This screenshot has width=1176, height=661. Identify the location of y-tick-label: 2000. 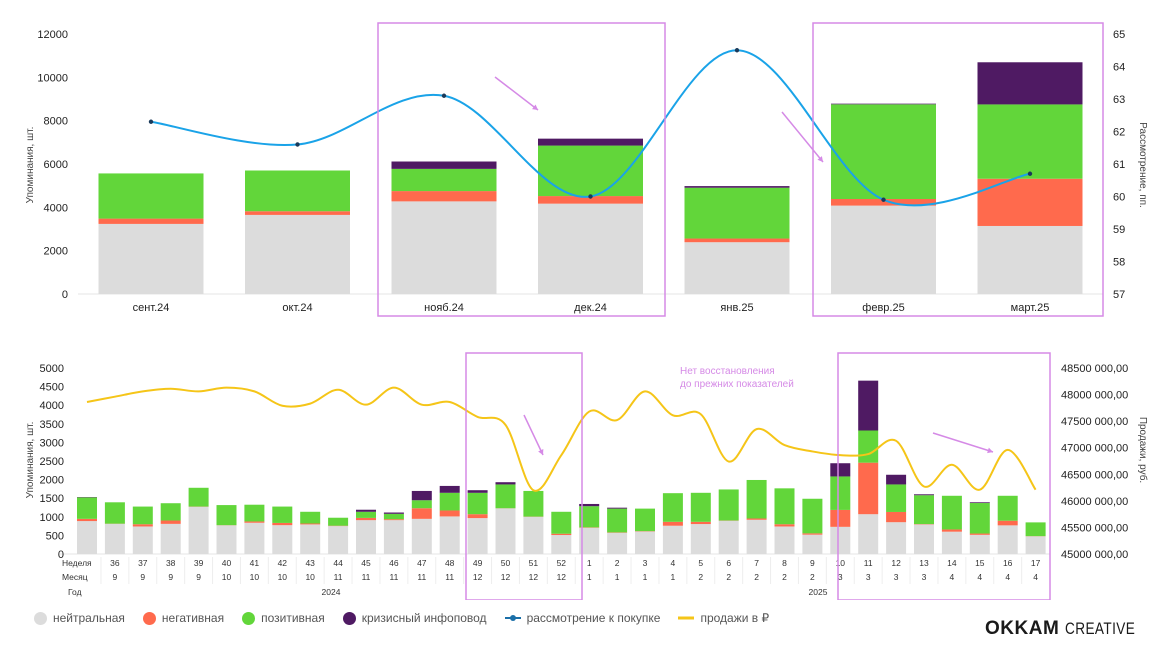
(56, 252).